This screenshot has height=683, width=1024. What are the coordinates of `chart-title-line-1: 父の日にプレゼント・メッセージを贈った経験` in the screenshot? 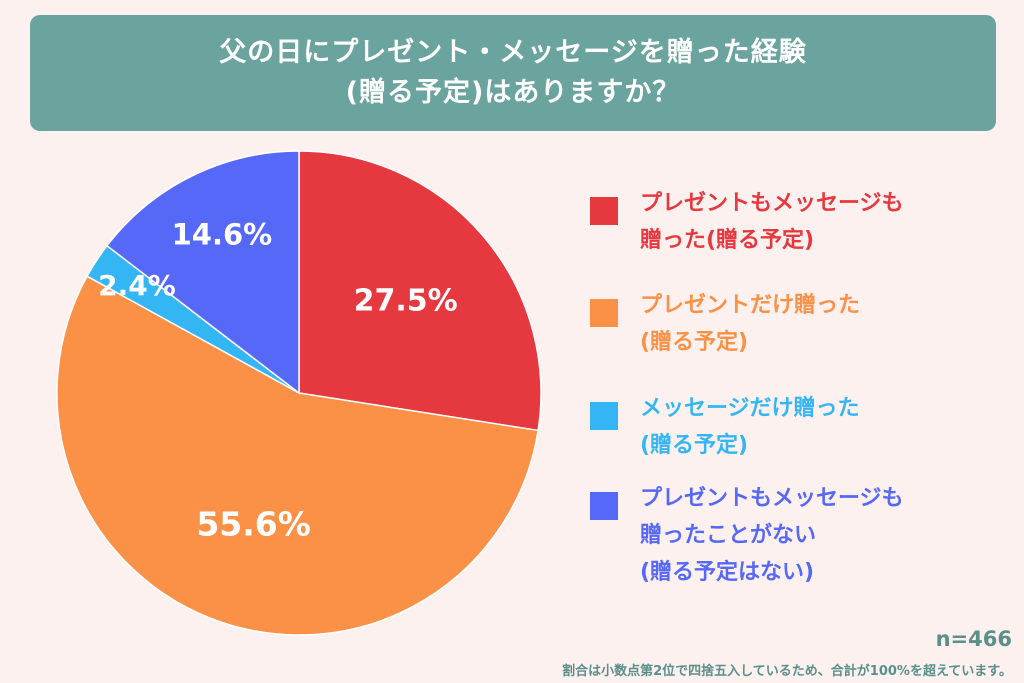 It's located at (513, 52).